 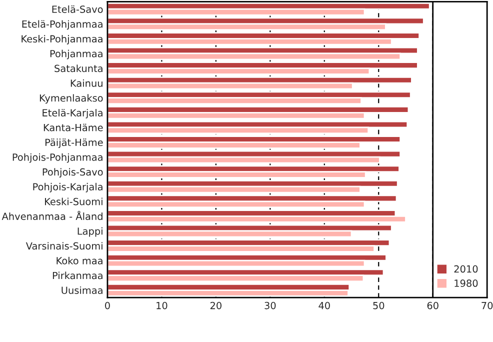 I want to click on y-tick-label: Kymenlaakso, so click(x=71, y=99).